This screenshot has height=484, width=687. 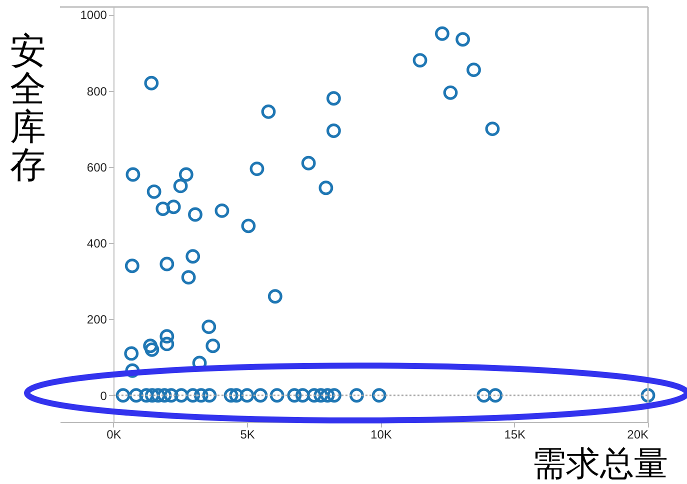 I want to click on y-tick-label: 400, so click(x=97, y=243).